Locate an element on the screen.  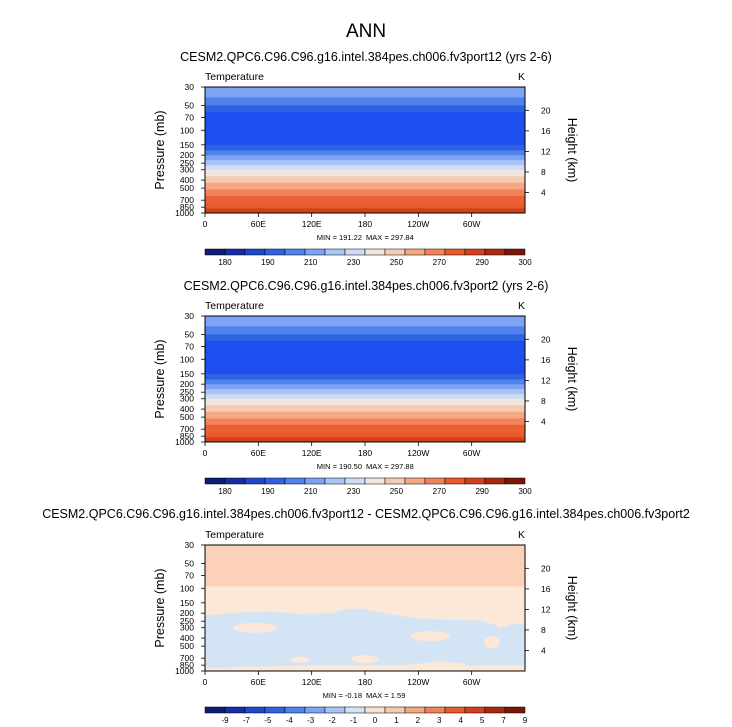
y-tick-label: 100 is located at coordinates (187, 359).